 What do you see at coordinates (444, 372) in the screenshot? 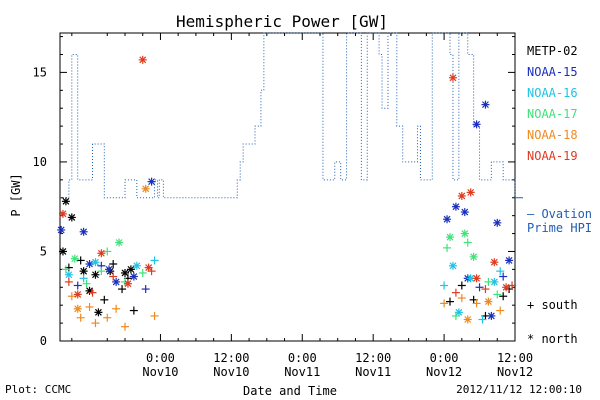
I see `x-tick-label-date: Nov12` at bounding box center [444, 372].